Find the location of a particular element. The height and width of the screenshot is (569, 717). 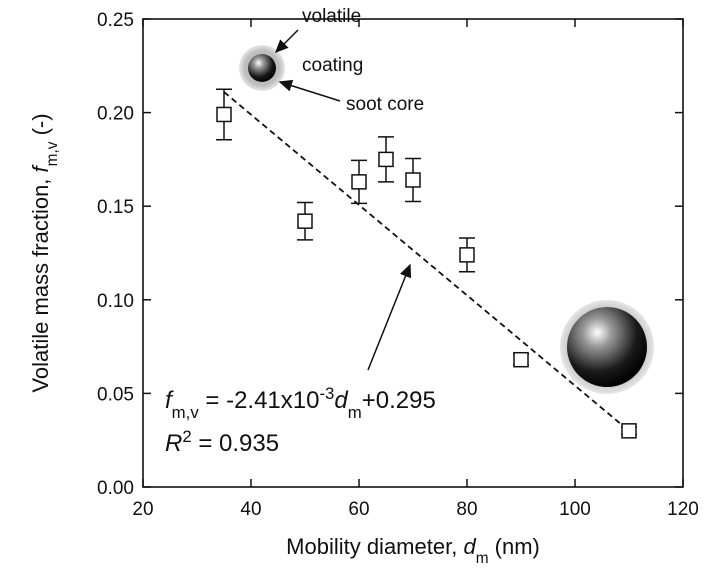

annotation: volatile is located at coordinates (331, 16).